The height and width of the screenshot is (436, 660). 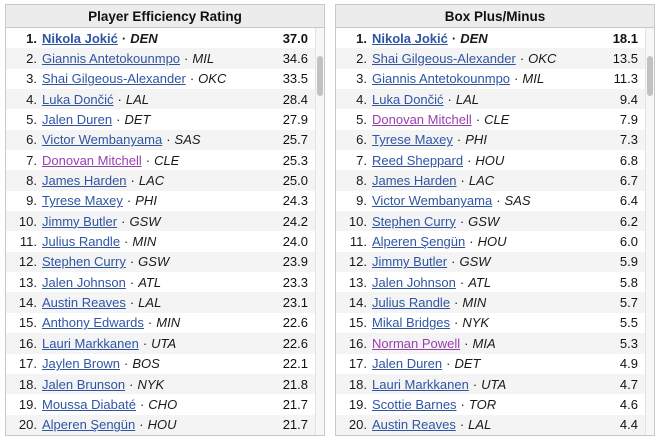 I want to click on team-abbr: CLE, so click(x=497, y=120).